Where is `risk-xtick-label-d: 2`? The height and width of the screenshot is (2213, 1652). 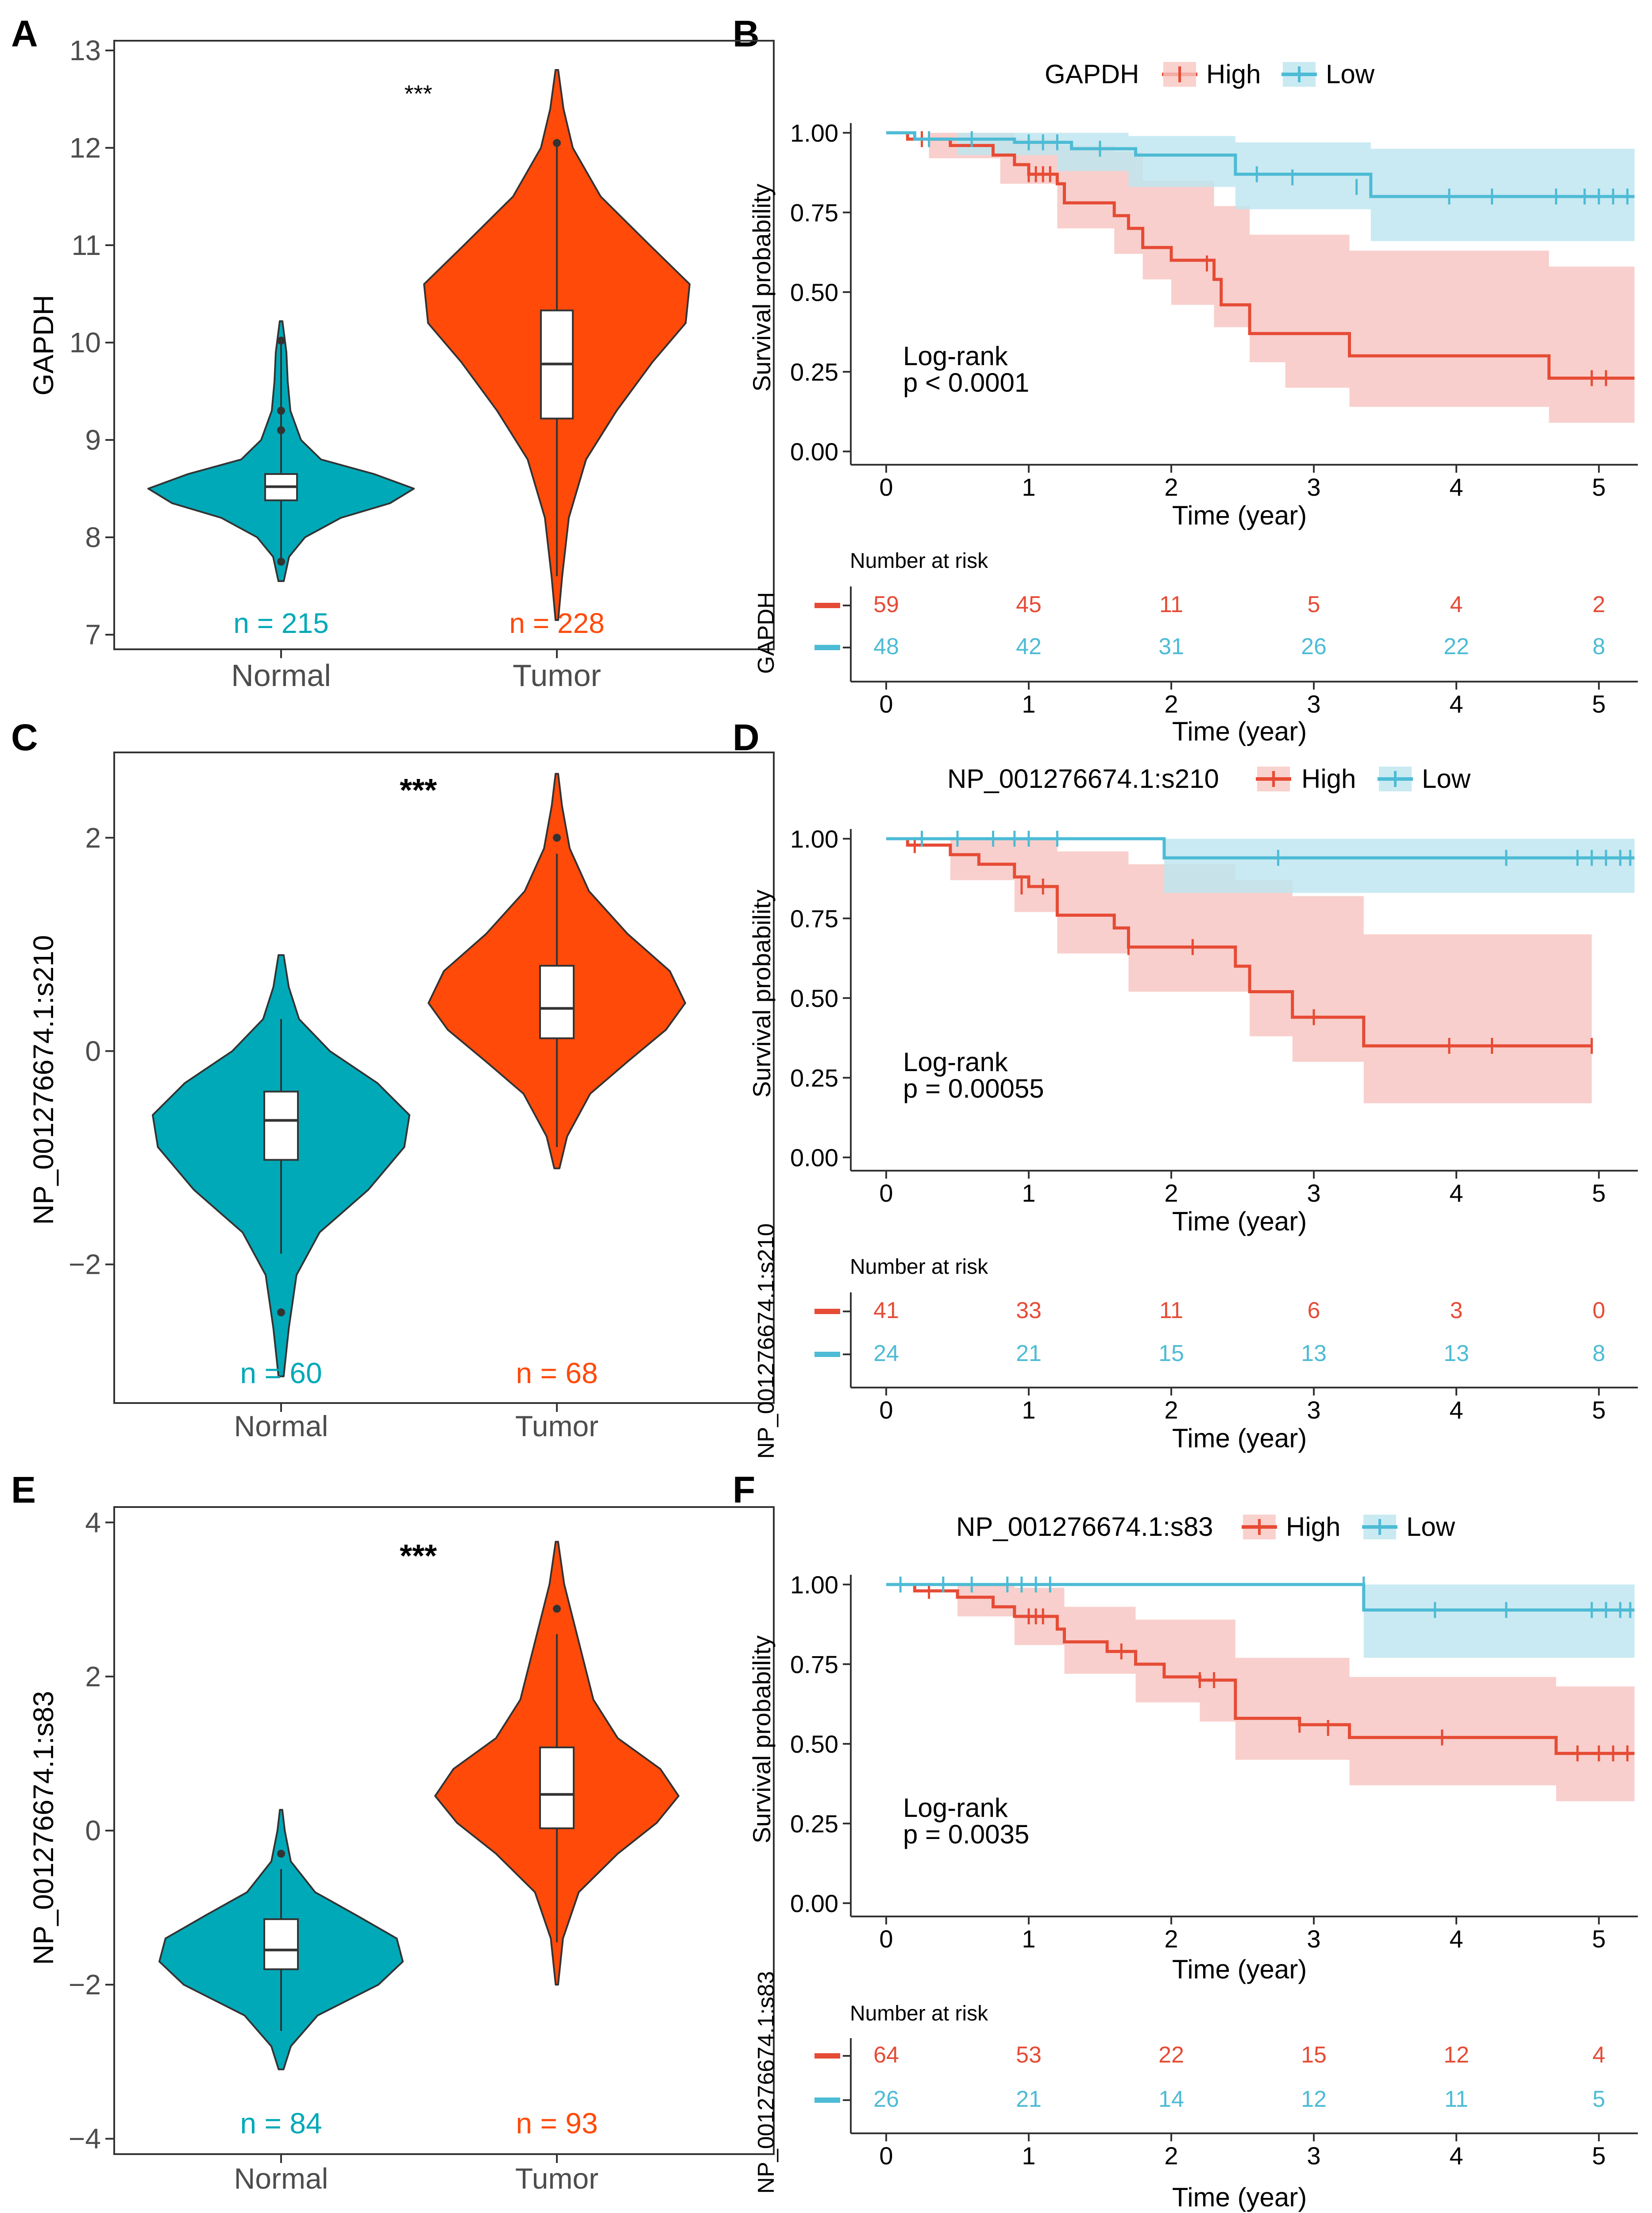
risk-xtick-label-d: 2 is located at coordinates (1171, 1410).